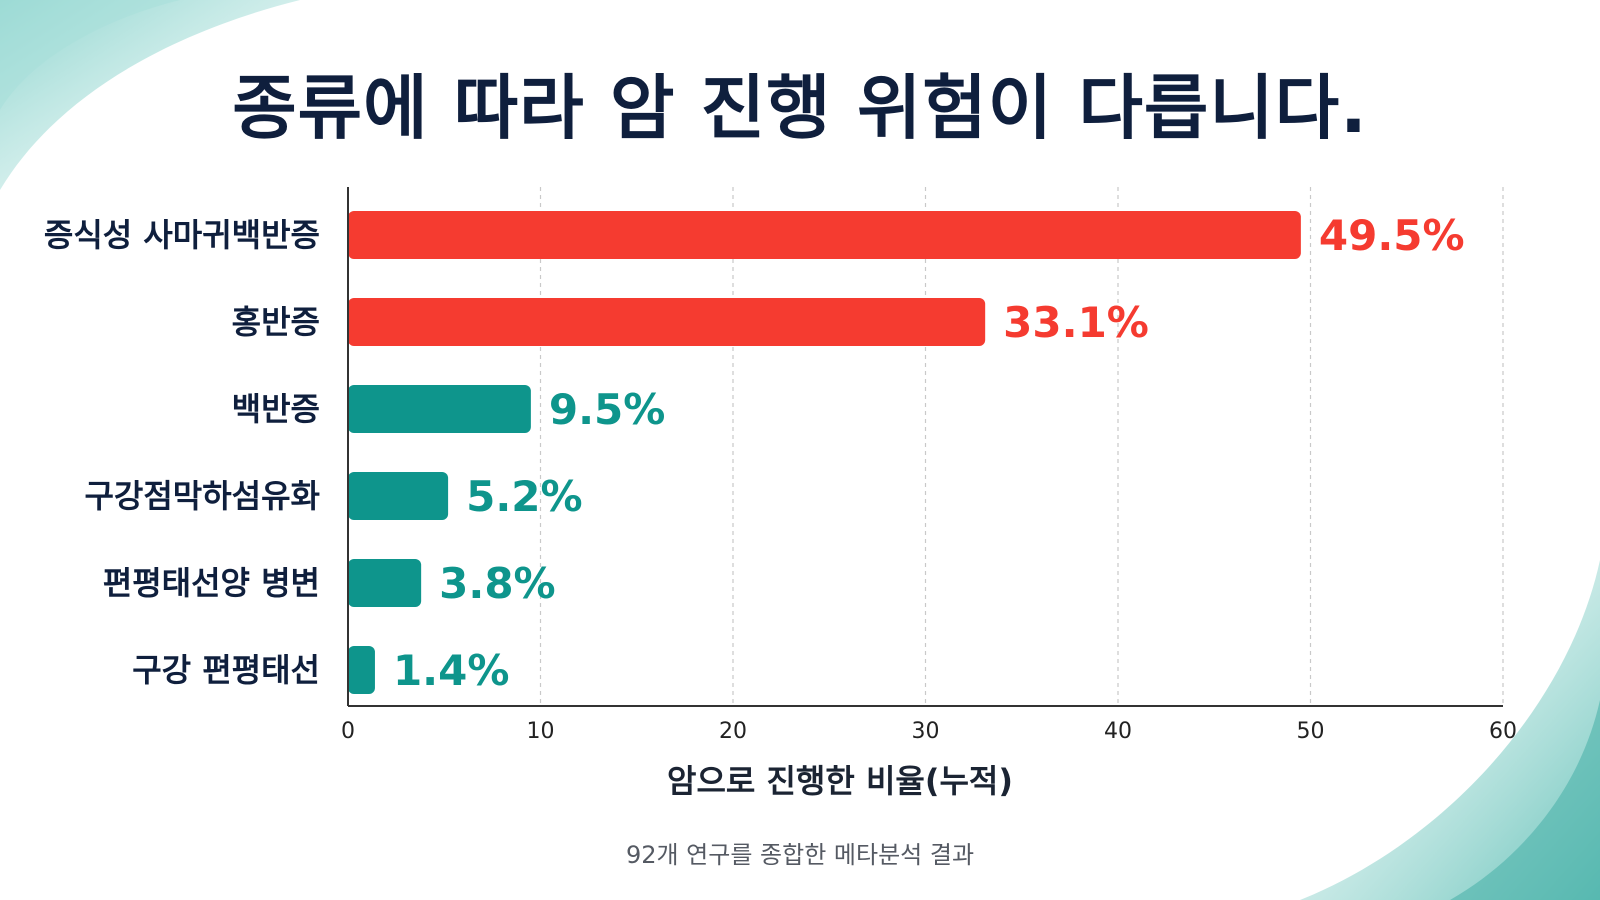 The height and width of the screenshot is (900, 1600). I want to click on bar-value-label: 9.5%, so click(607, 409).